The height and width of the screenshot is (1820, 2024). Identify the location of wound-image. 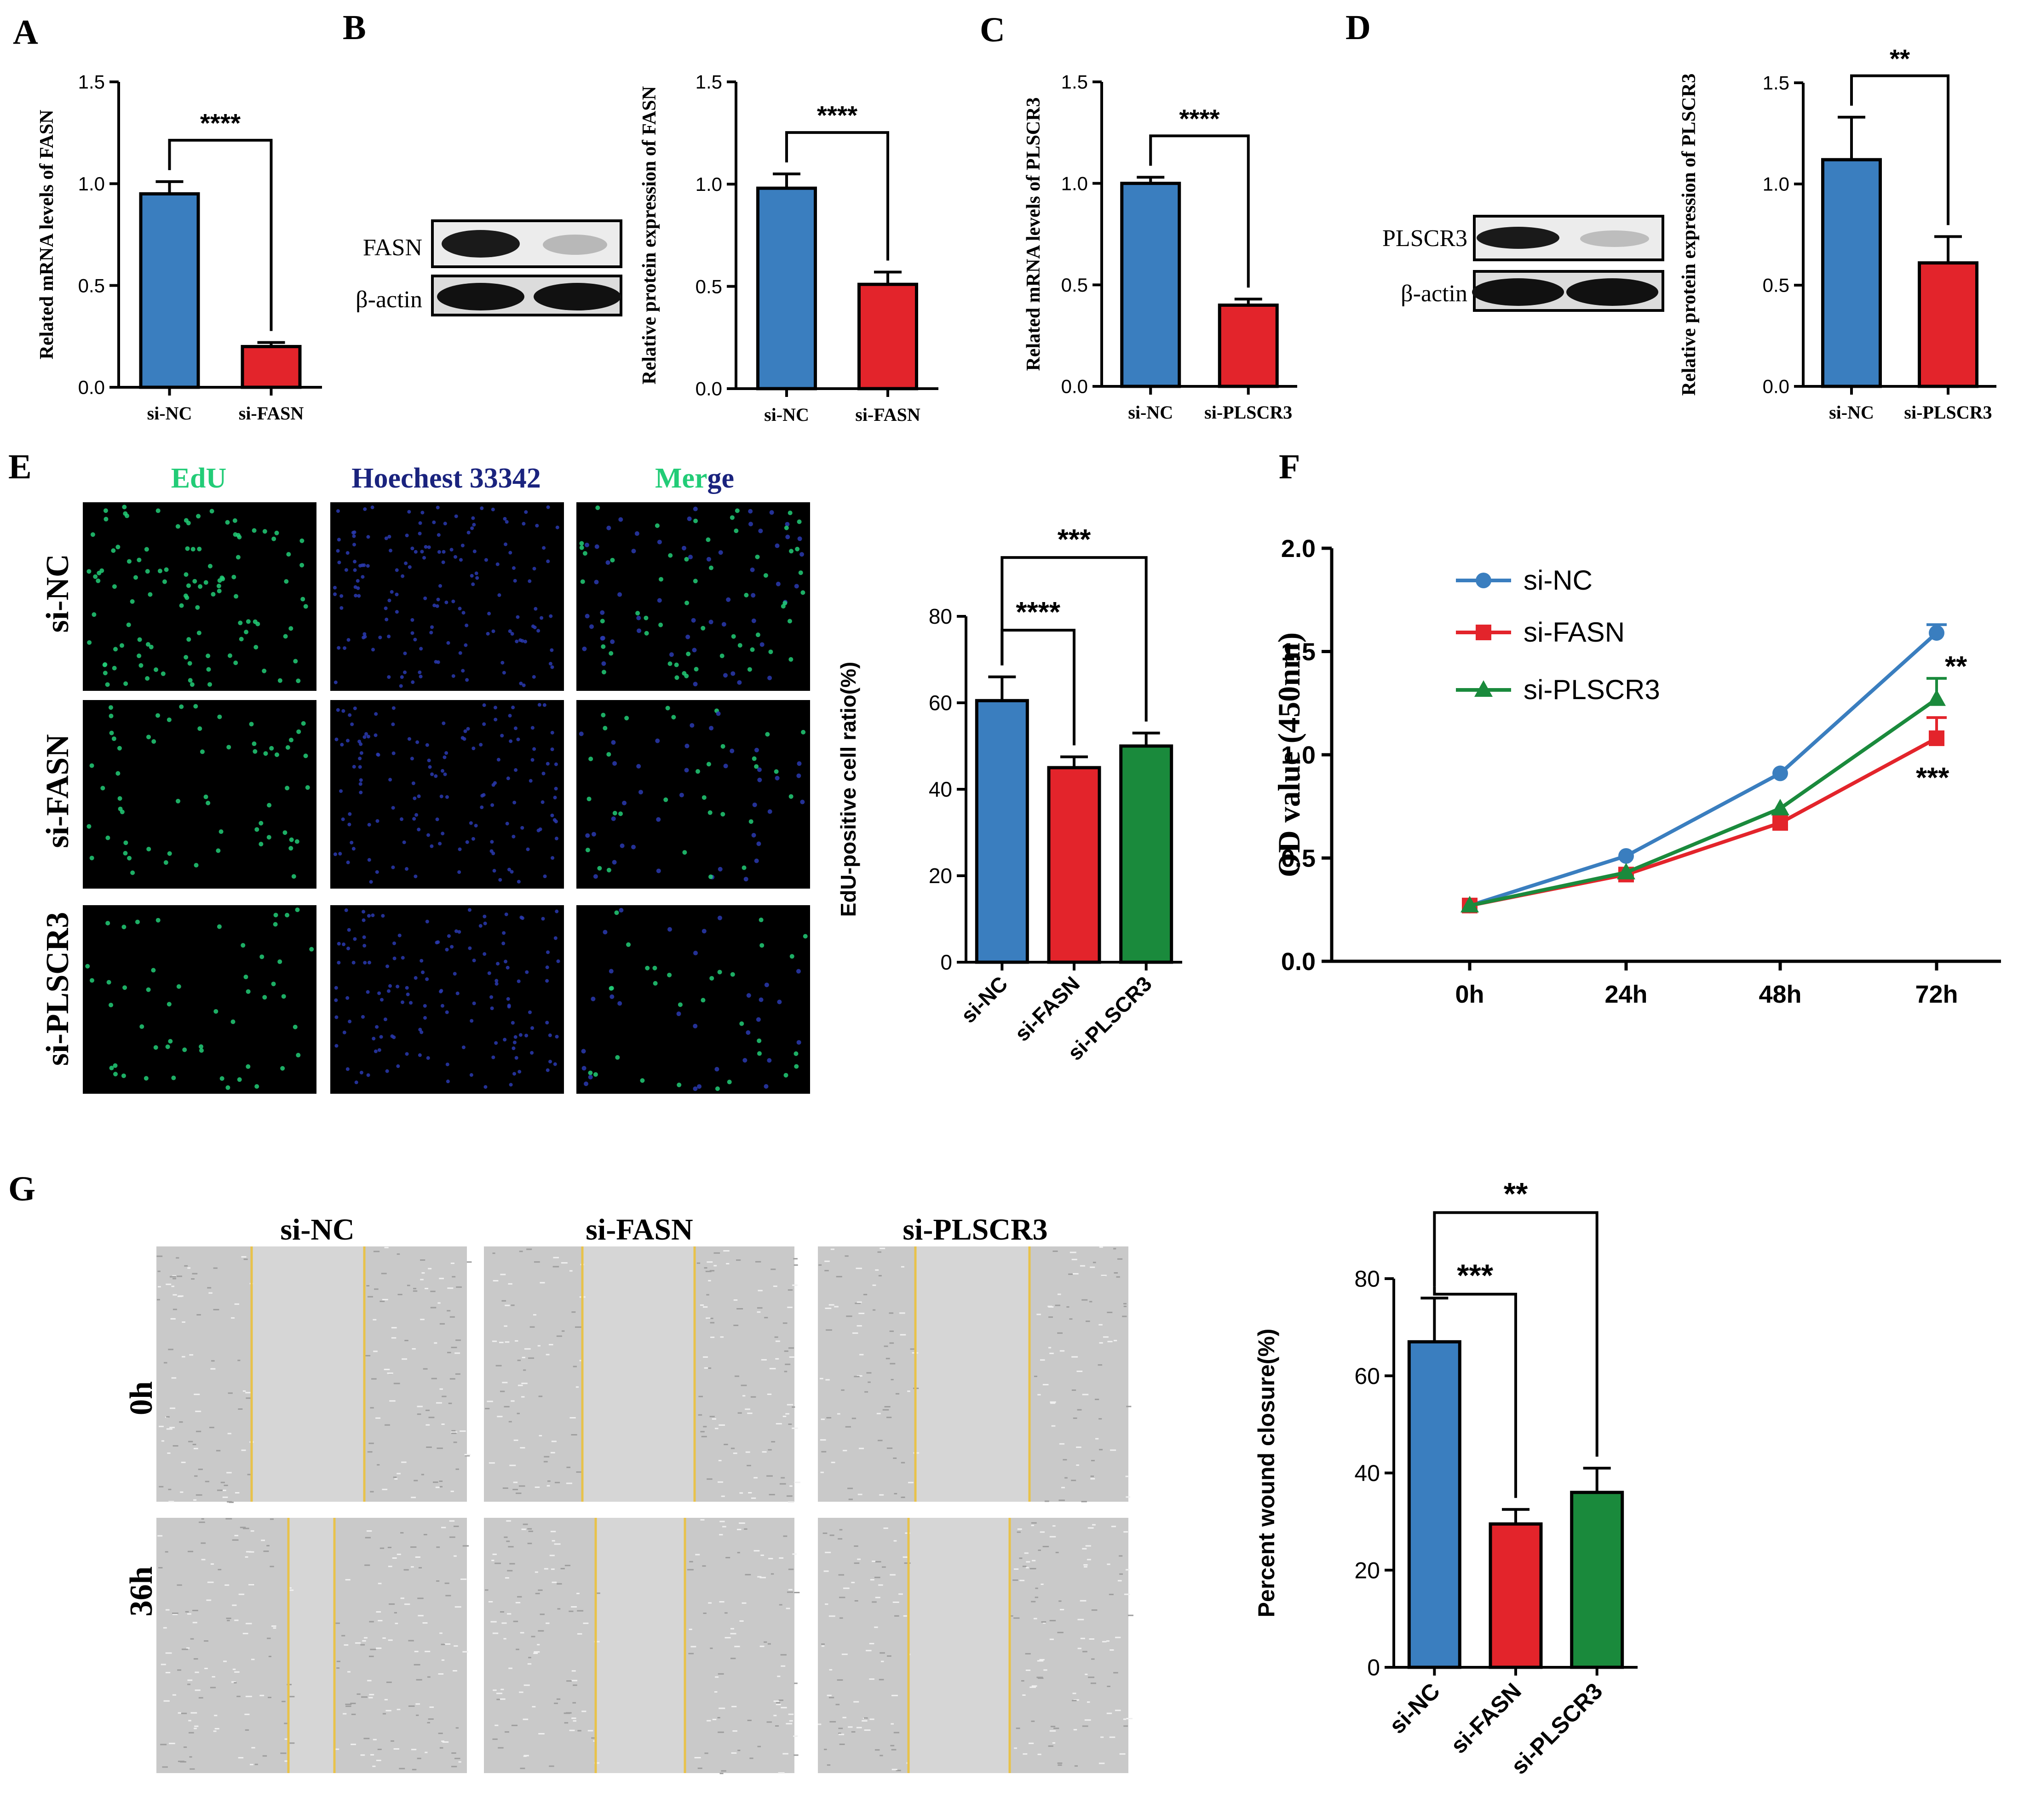
(642, 1374).